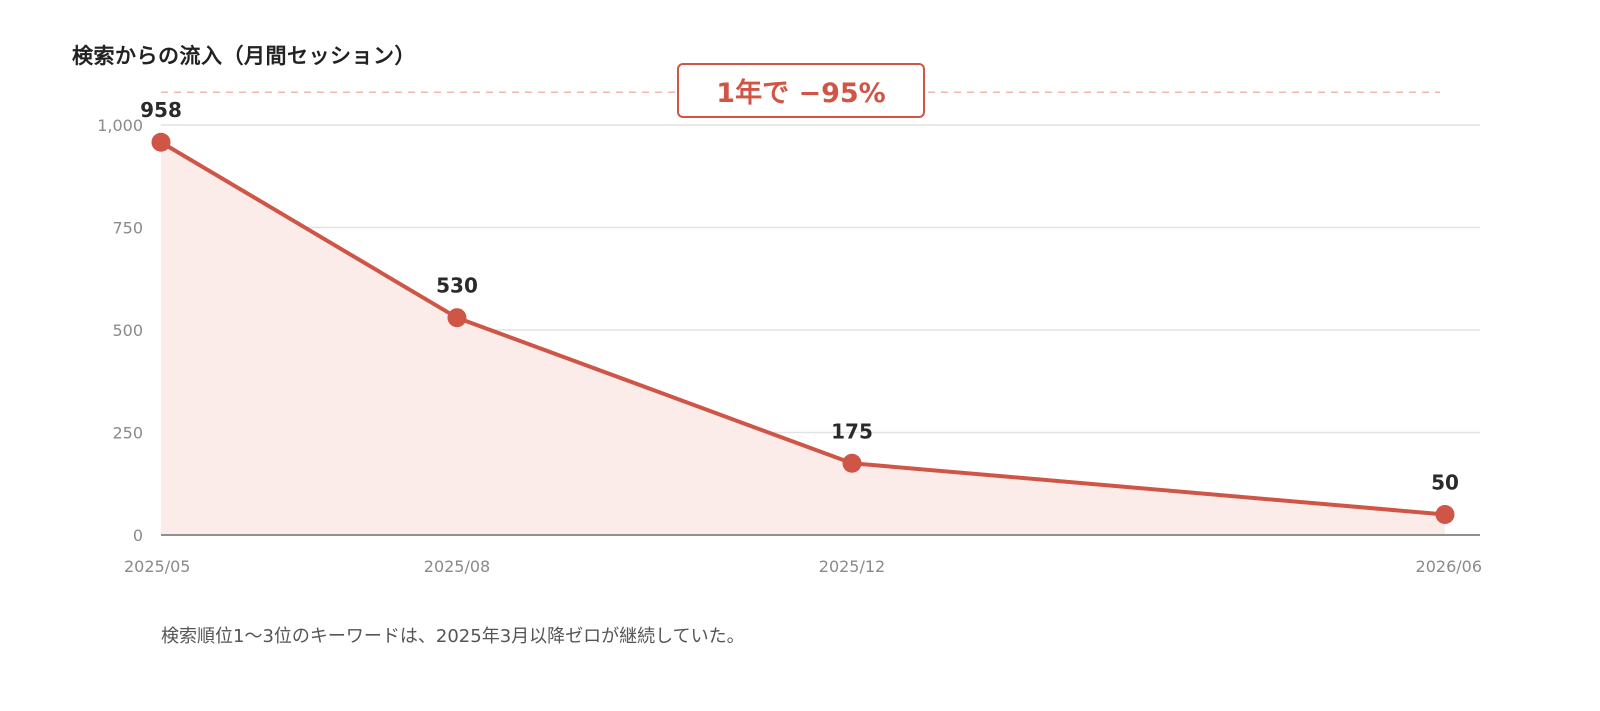 The image size is (1600, 711). I want to click on x-tick-label: 2026/06, so click(1449, 566).